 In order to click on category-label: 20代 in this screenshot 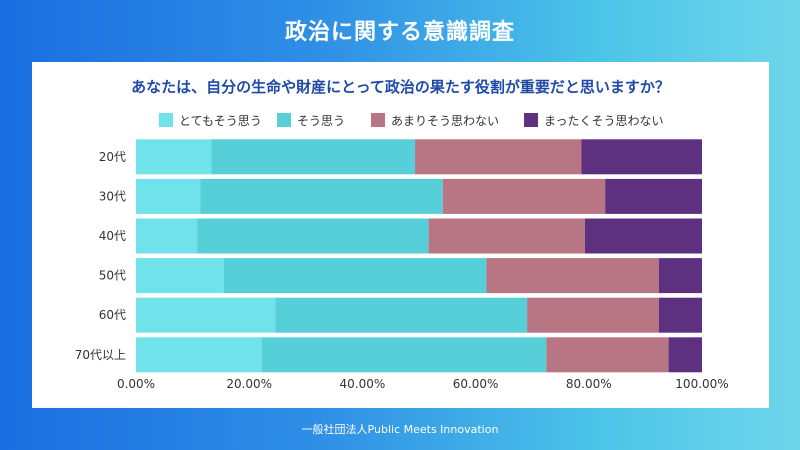, I will do `click(112, 157)`.